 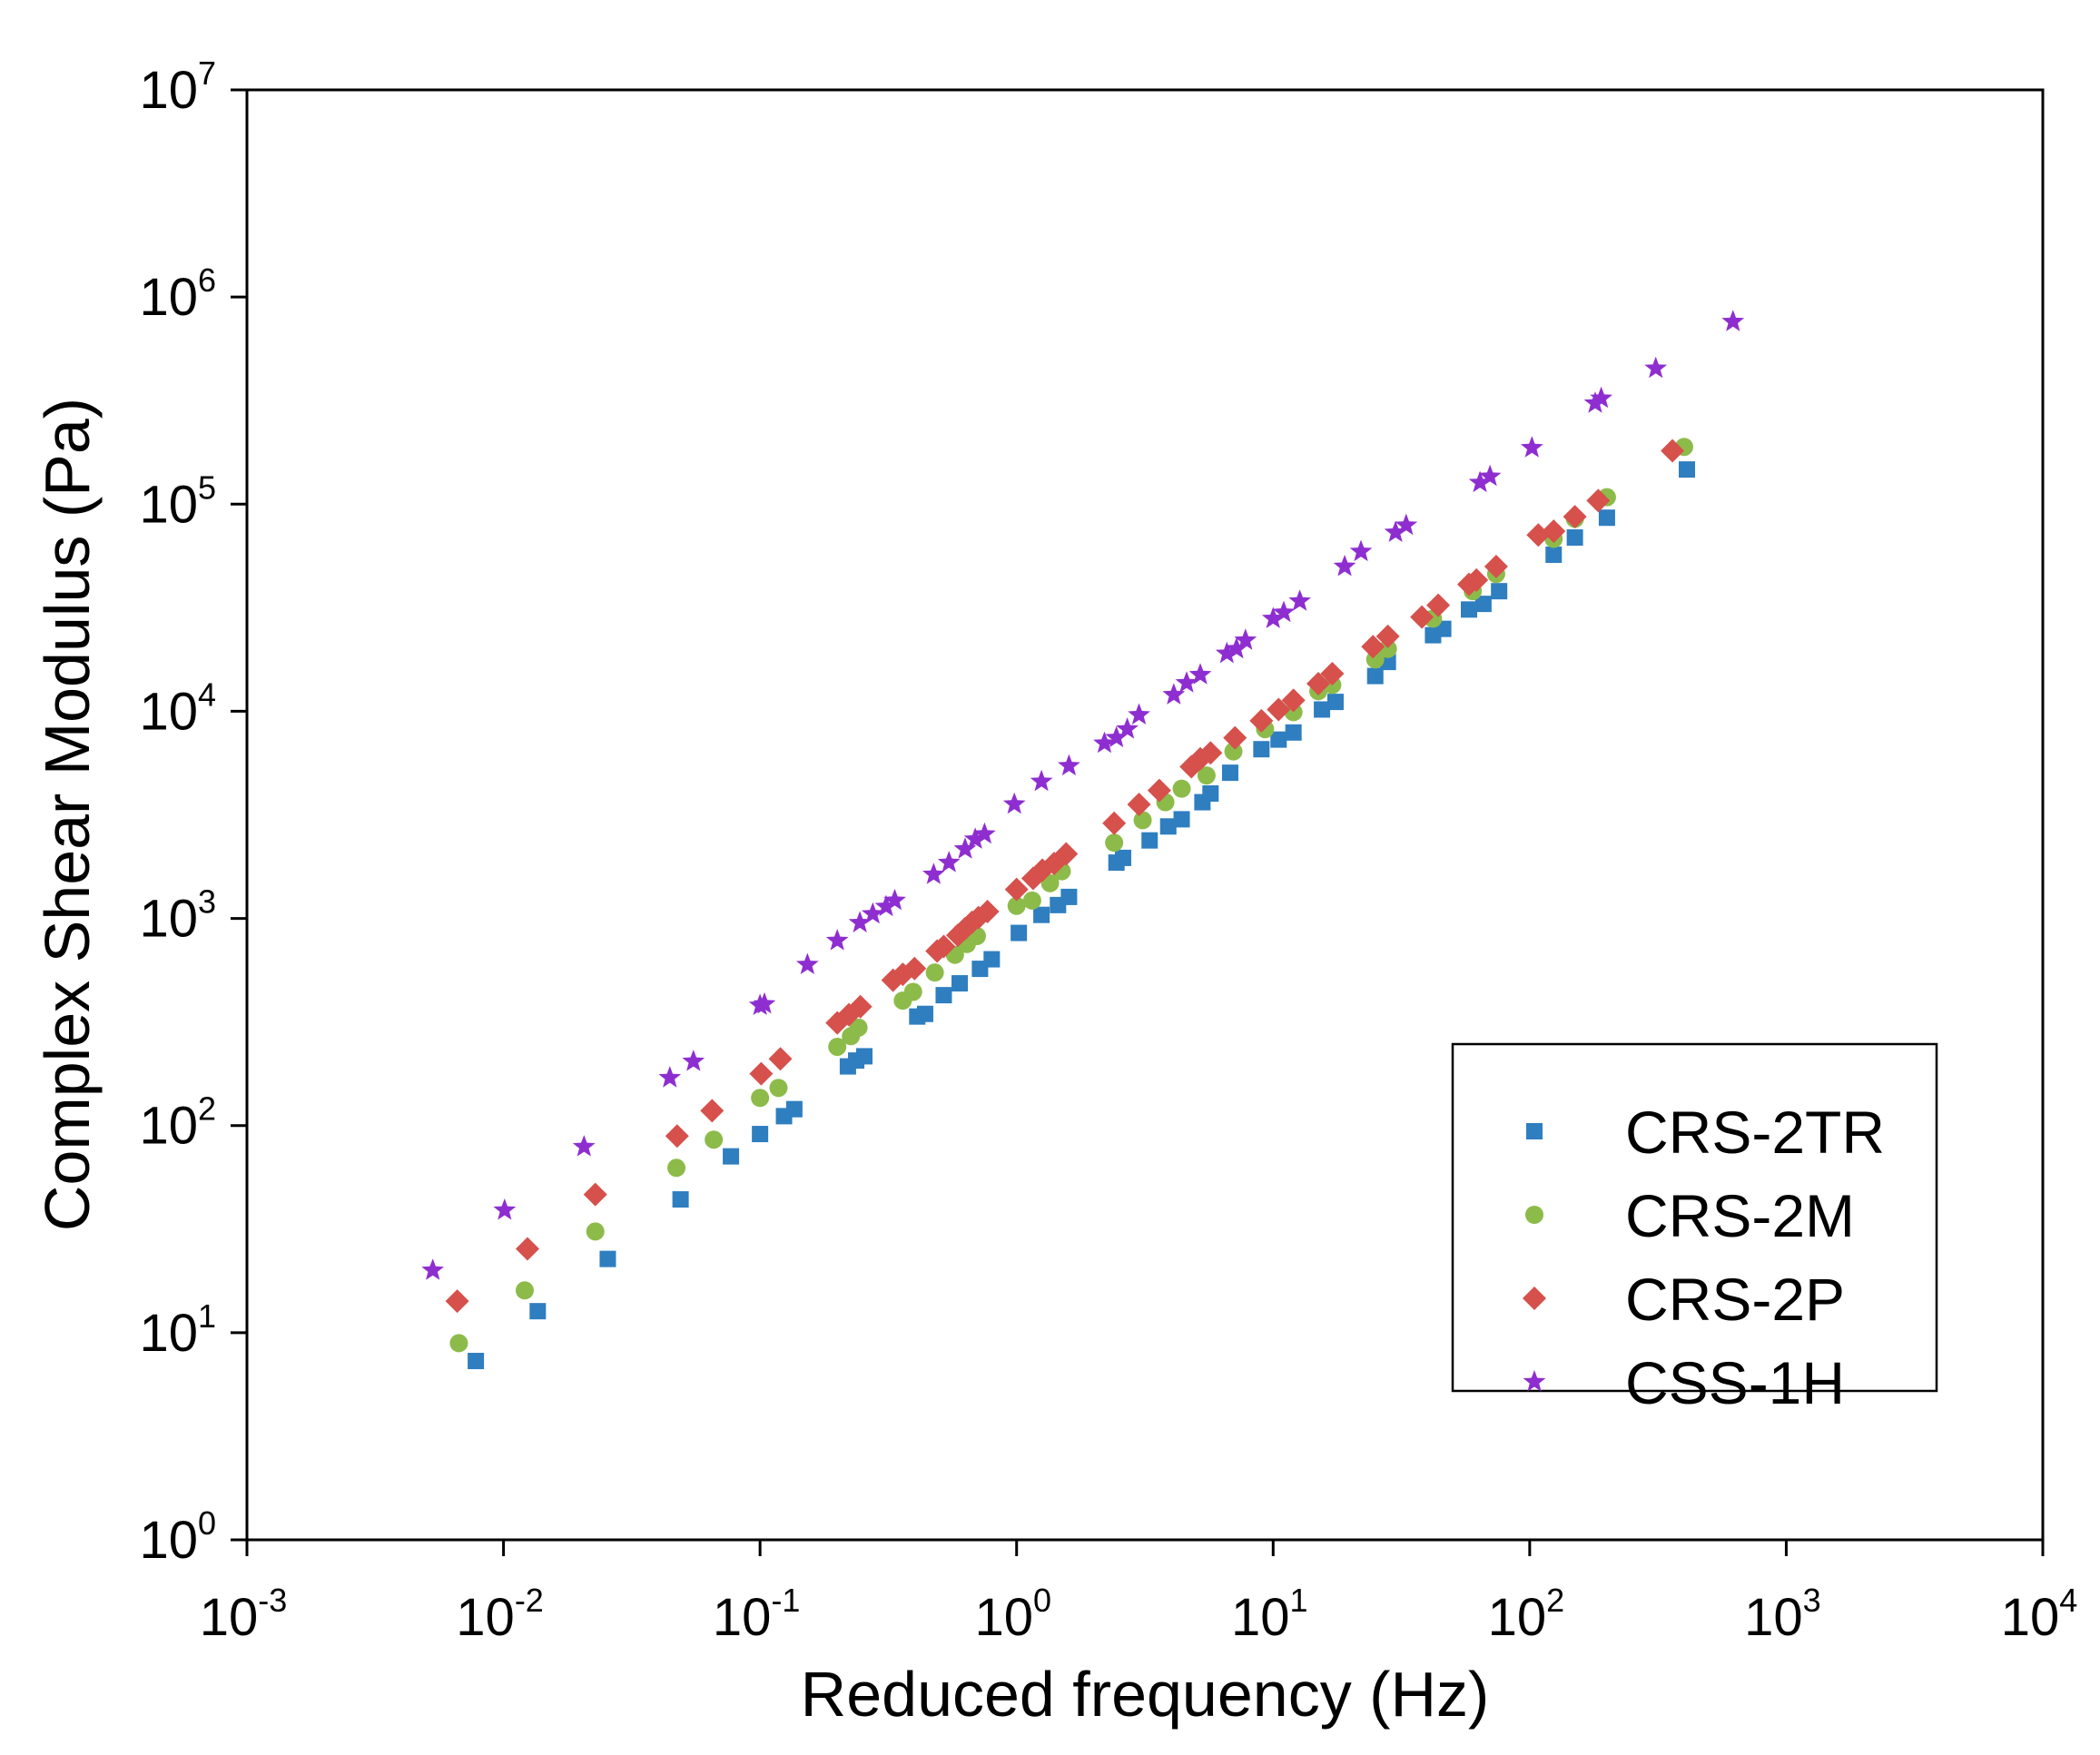 What do you see at coordinates (244, 1614) in the screenshot?
I see `x-tick-label: 10⁻³` at bounding box center [244, 1614].